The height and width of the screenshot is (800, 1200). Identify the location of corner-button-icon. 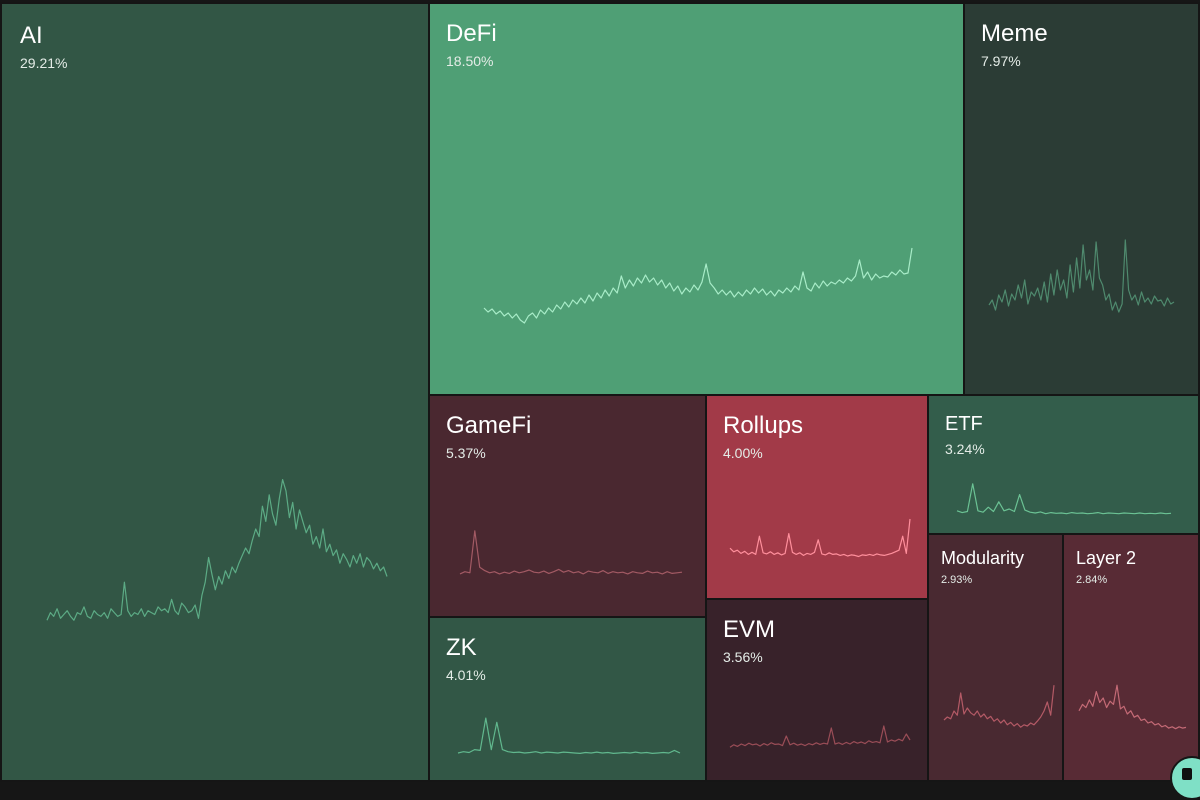
(1187, 774).